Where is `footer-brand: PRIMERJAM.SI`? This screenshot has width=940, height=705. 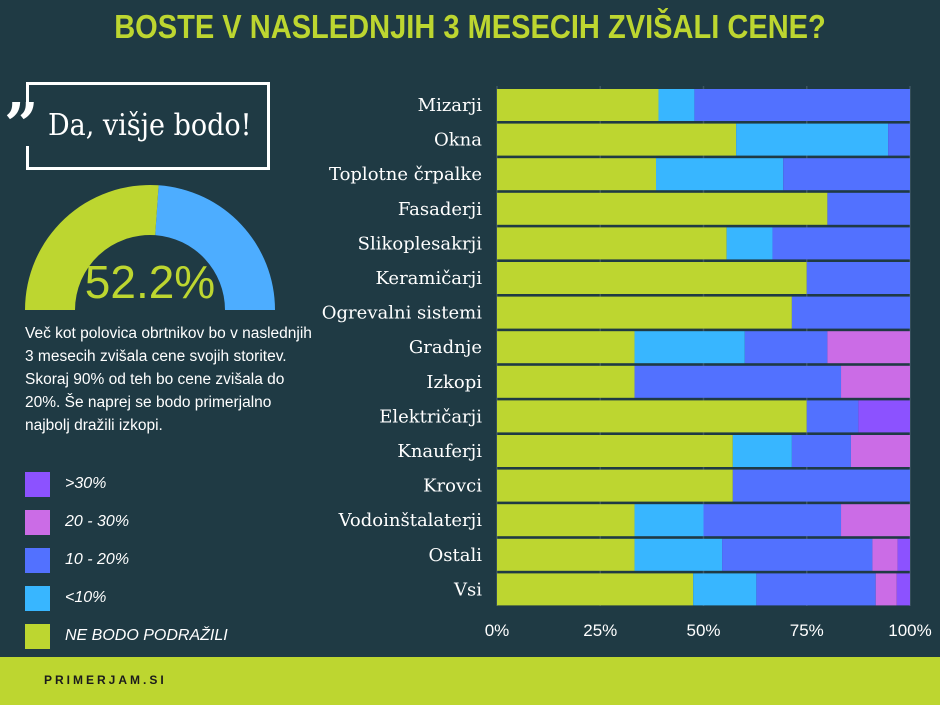
footer-brand: PRIMERJAM.SI is located at coordinates (105, 680).